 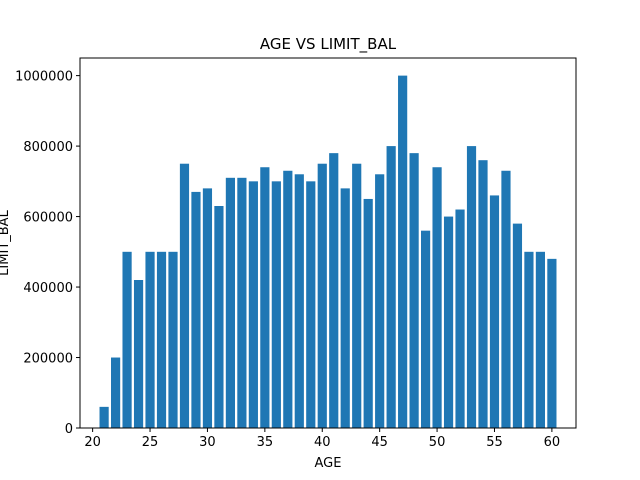 I want to click on x-tick-label: 60, so click(x=552, y=442).